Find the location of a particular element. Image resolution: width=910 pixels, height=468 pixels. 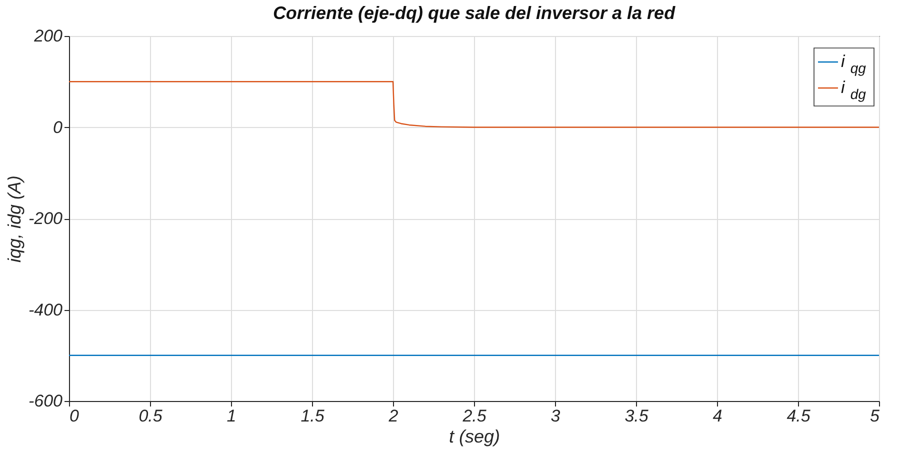

x-tick-label: 4.5 is located at coordinates (798, 416).